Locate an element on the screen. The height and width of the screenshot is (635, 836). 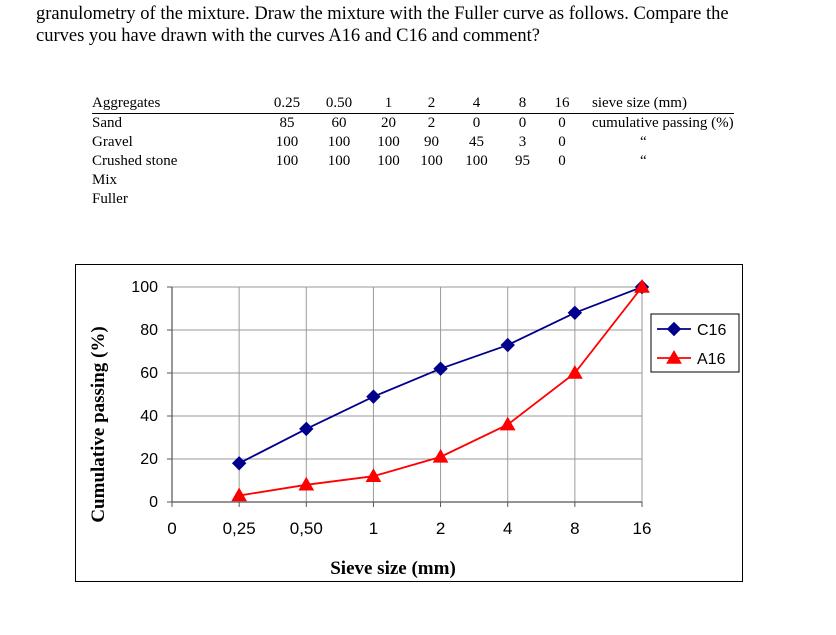
aggregate-label: Sand is located at coordinates (107, 123).